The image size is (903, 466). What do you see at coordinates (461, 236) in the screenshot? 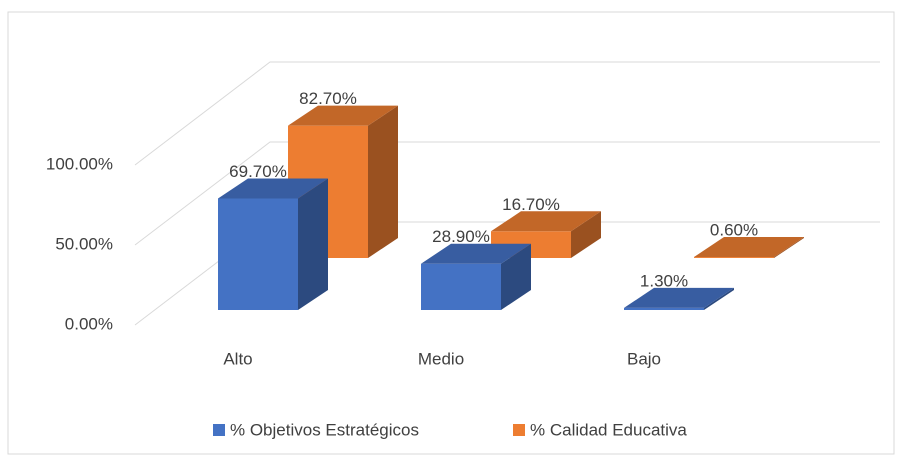
I see `data-label: 28.90%` at bounding box center [461, 236].